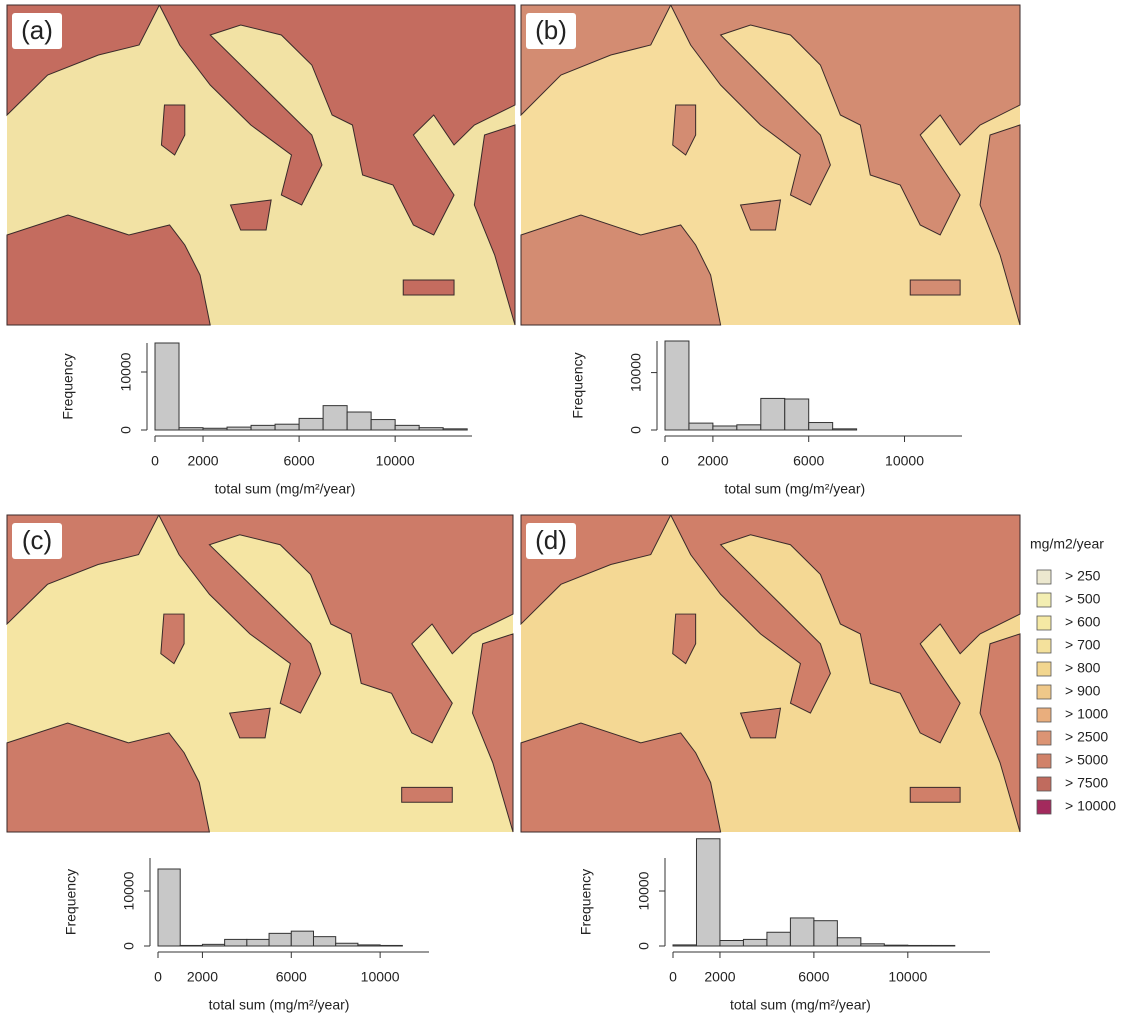  Describe the element at coordinates (1083, 668) in the screenshot. I see `legend-label: > 800` at that location.